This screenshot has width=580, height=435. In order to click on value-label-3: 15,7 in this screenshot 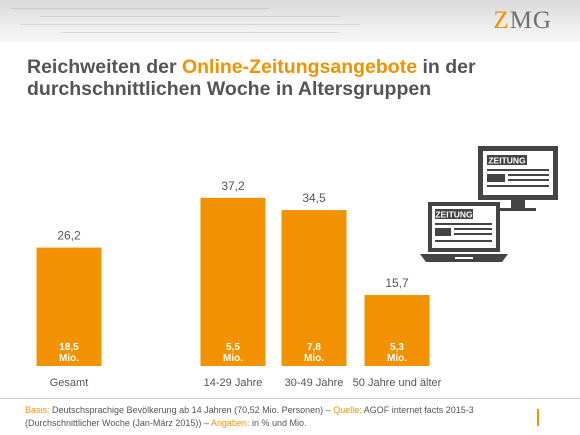, I will do `click(397, 283)`.